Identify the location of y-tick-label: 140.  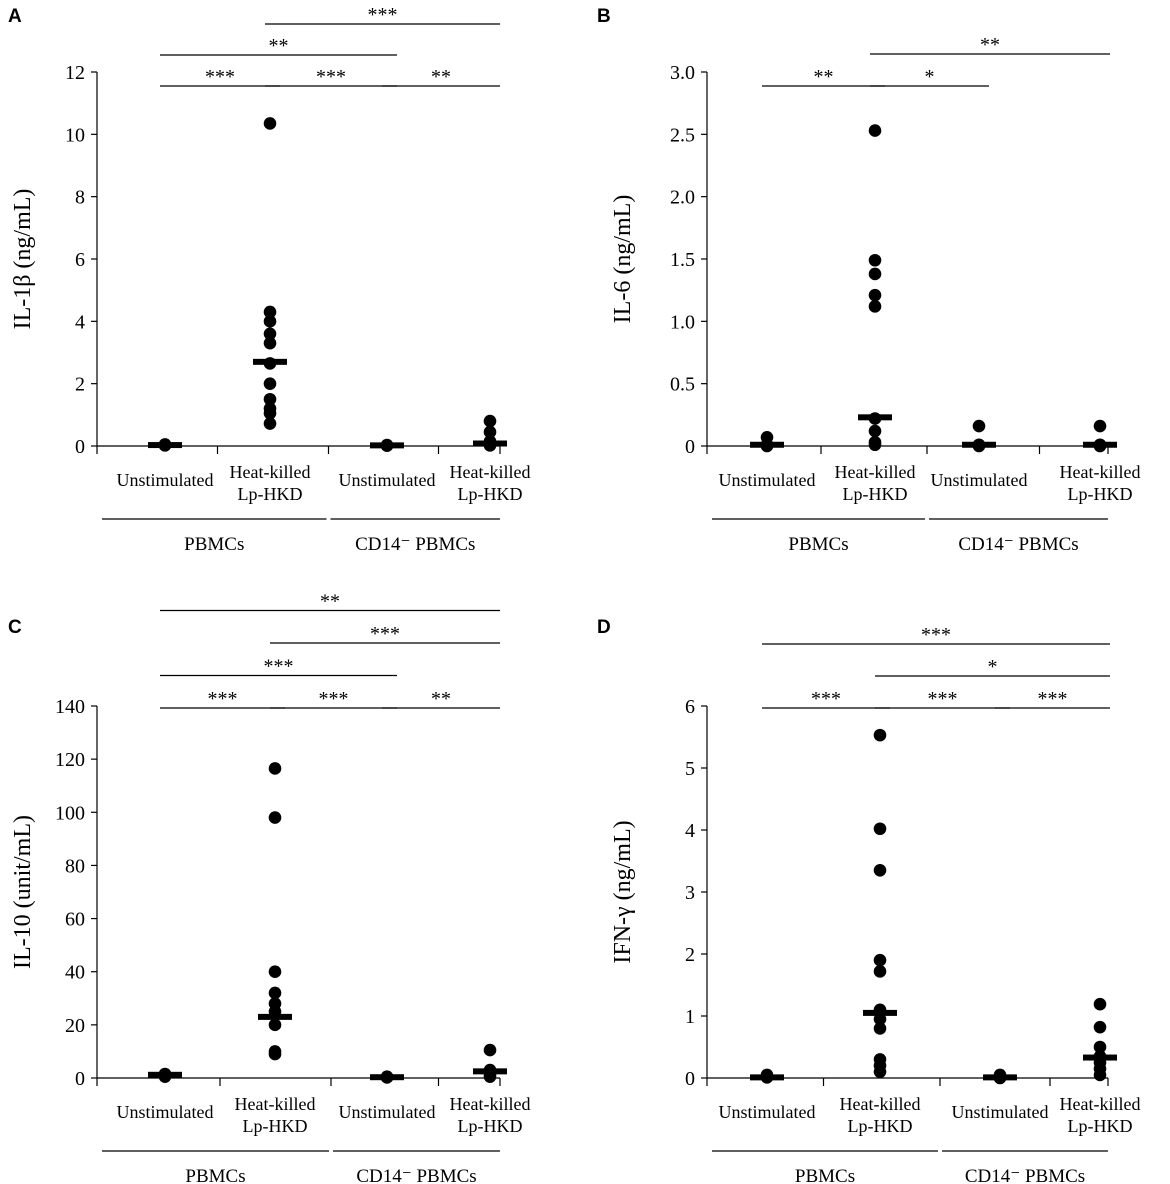
(70, 707).